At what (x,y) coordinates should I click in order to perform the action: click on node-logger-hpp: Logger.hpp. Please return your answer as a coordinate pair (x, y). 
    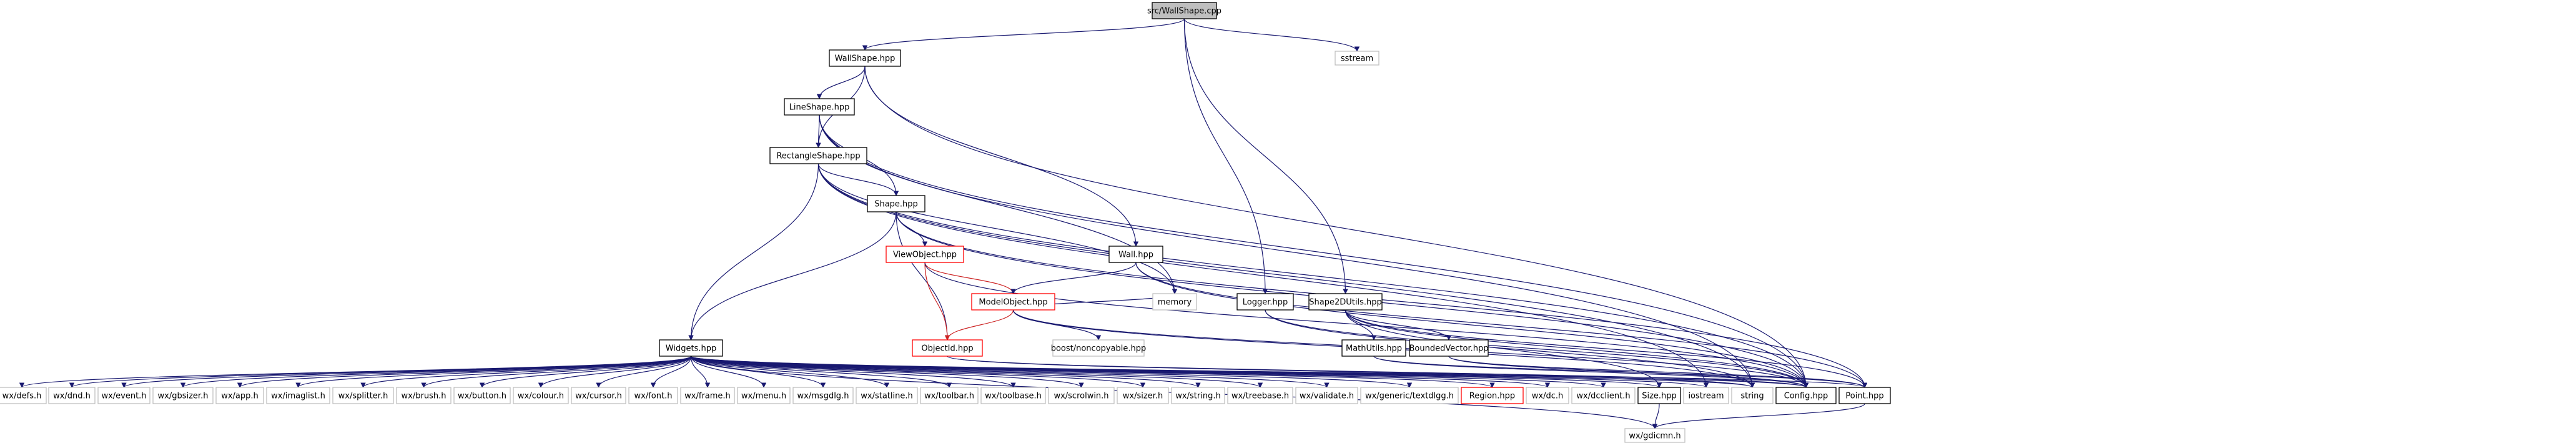
    Looking at the image, I should click on (1265, 302).